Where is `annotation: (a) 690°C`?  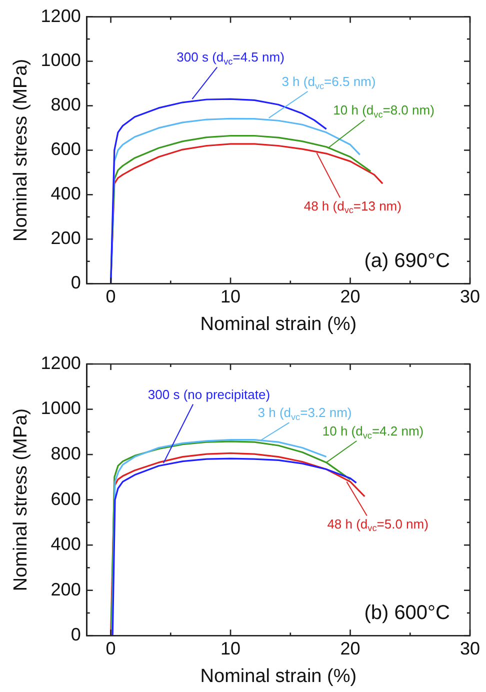
annotation: (a) 690°C is located at coordinates (407, 261).